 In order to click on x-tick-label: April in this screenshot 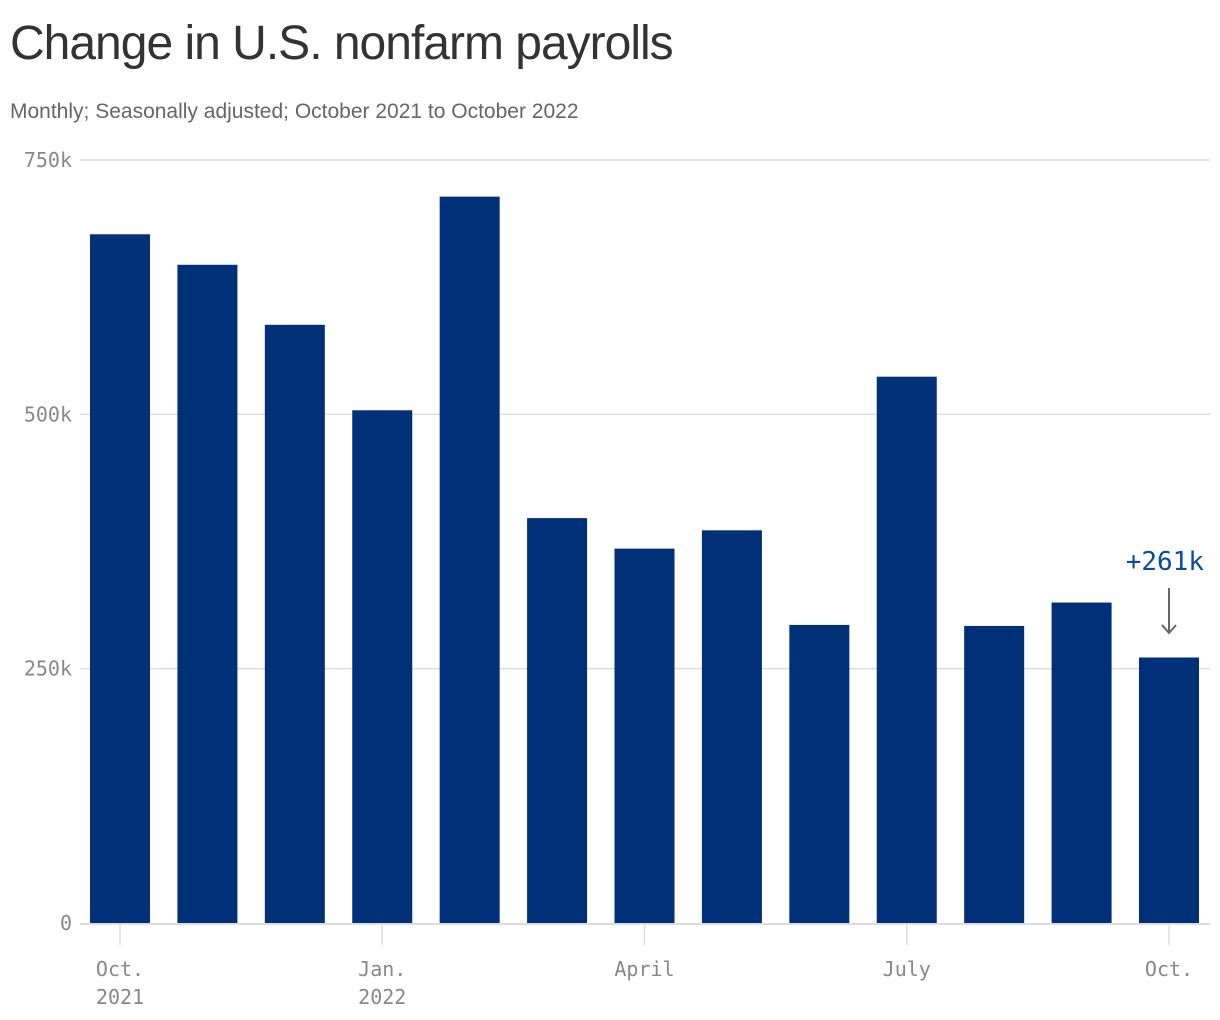, I will do `click(644, 969)`.